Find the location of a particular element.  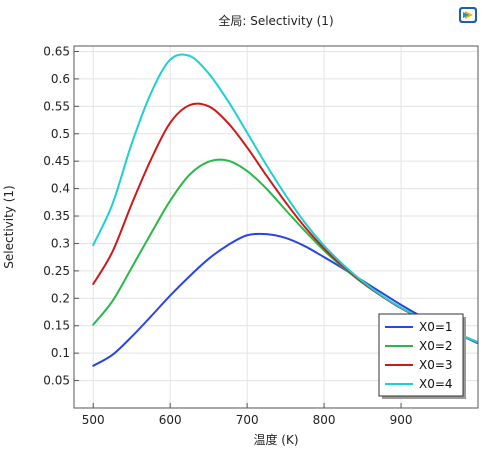

chart-title: 全局: Selectivity (1) is located at coordinates (275, 20).